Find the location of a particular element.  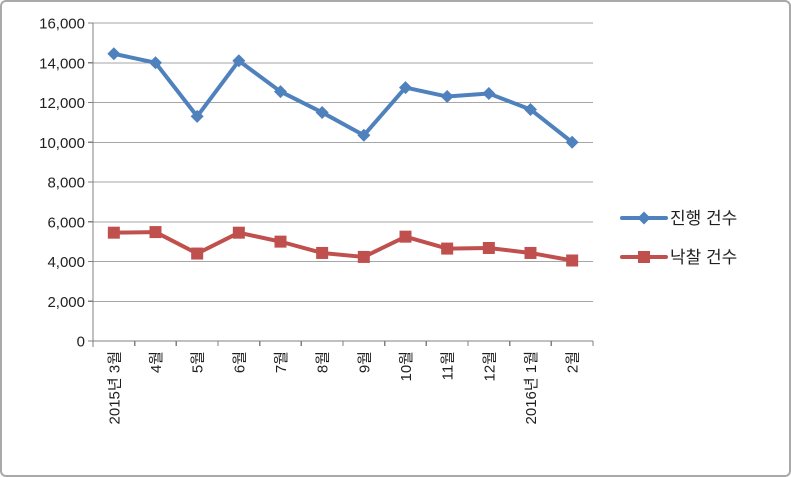

x-axis-label: 10월 is located at coordinates (406, 366).